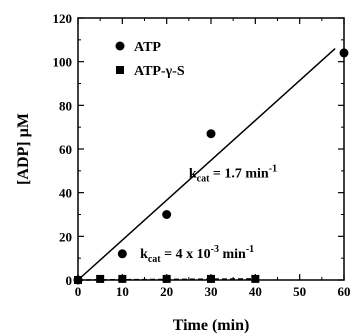 Image resolution: width=354 pixels, height=335 pixels. Describe the element at coordinates (147, 47) in the screenshot. I see `legend-label-atp: ATP` at that location.